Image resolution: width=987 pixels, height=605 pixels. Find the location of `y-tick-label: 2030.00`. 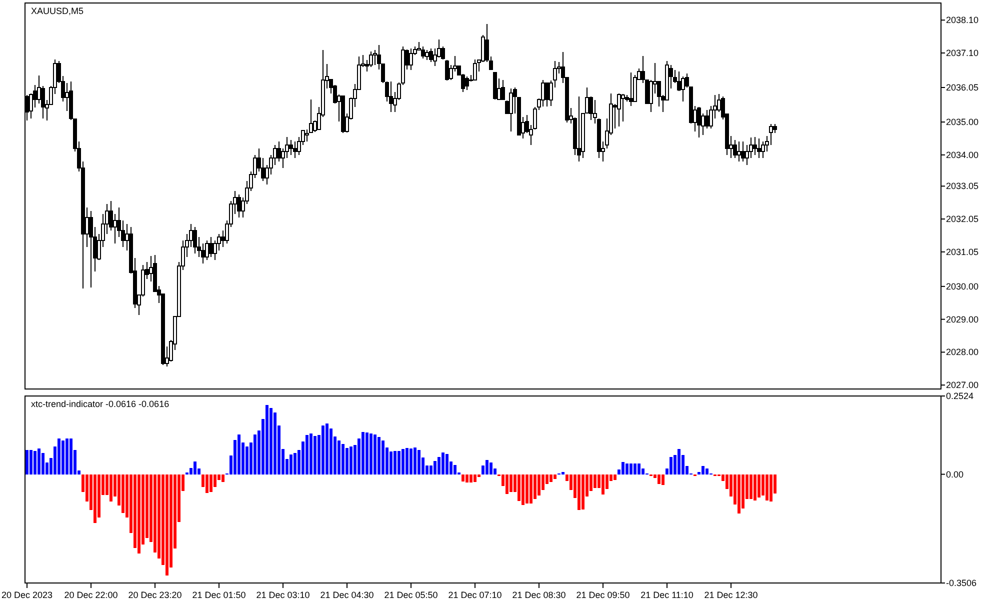

y-tick-label: 2030.00 is located at coordinates (962, 286).